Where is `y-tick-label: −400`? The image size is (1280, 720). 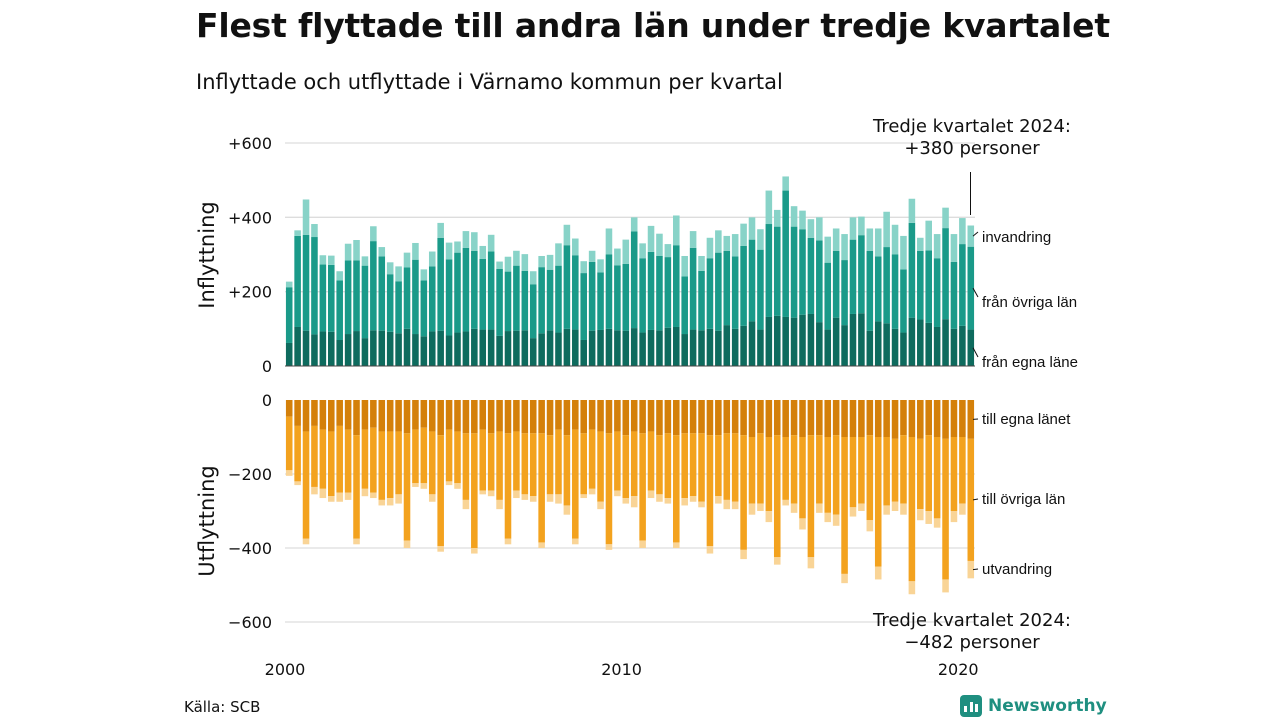 y-tick-label: −400 is located at coordinates (250, 548).